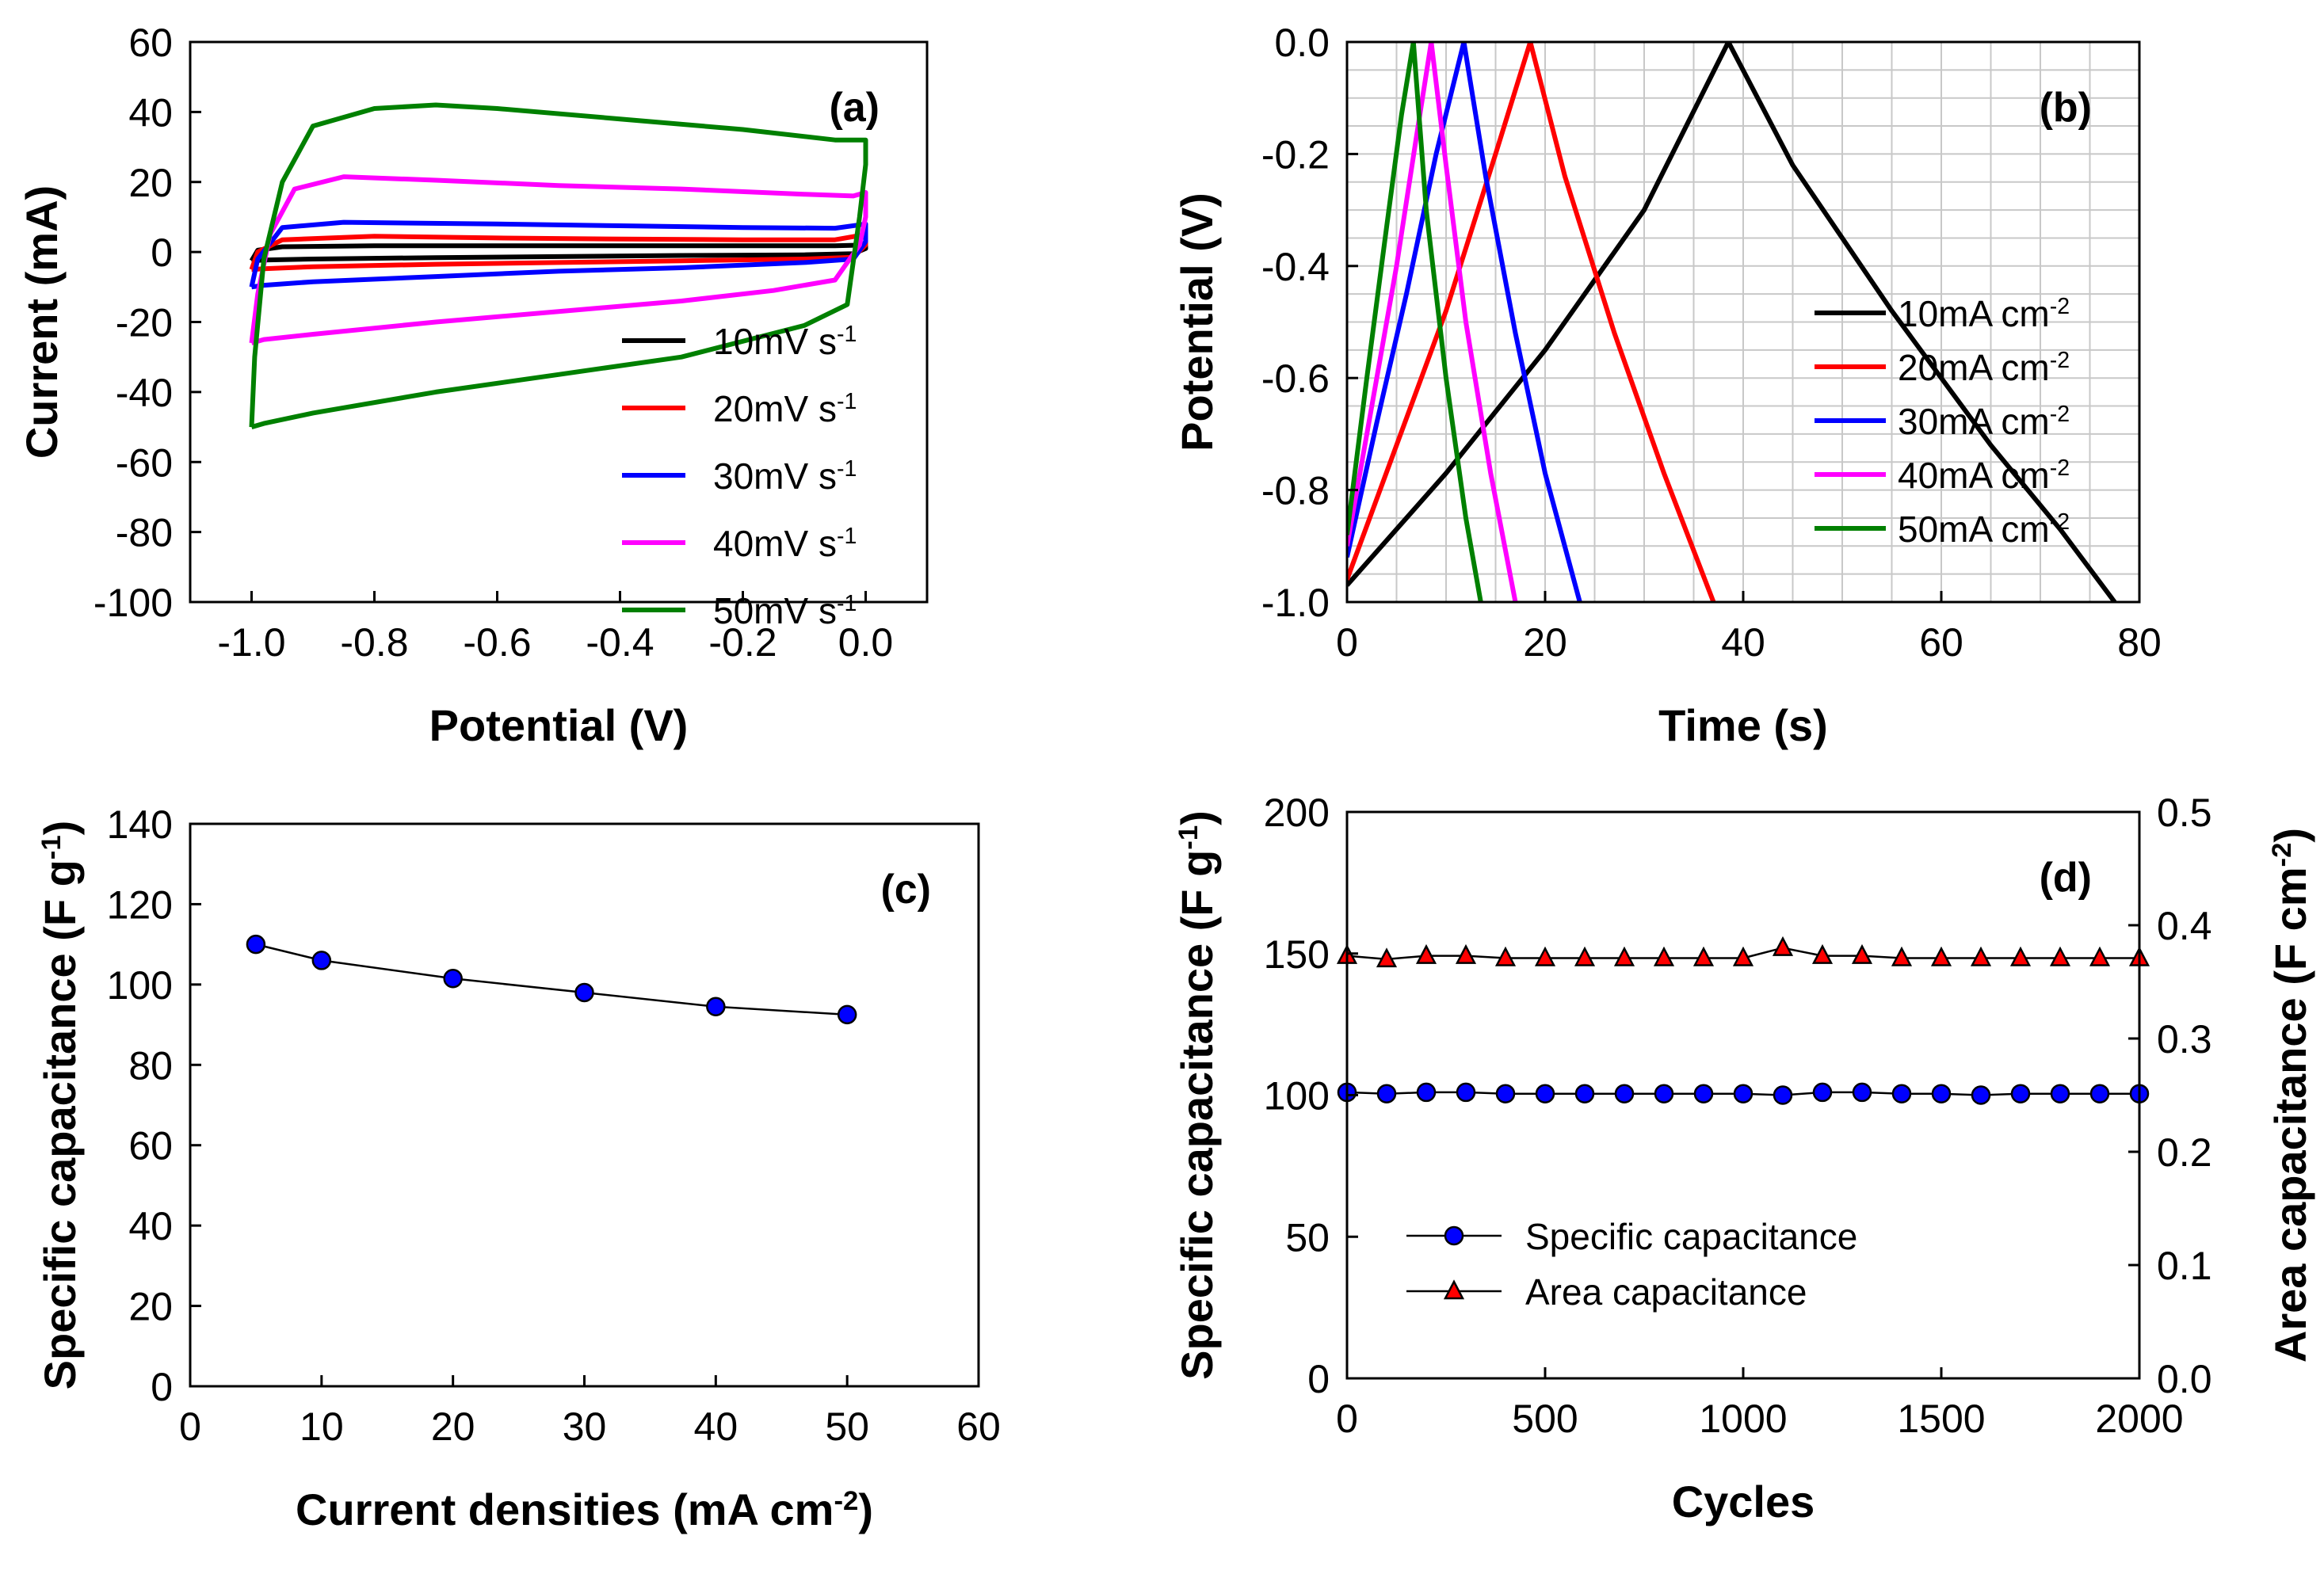 Image resolution: width=2324 pixels, height=1574 pixels. Describe the element at coordinates (1941, 642) in the screenshot. I see `x-tick-label: 60` at that location.